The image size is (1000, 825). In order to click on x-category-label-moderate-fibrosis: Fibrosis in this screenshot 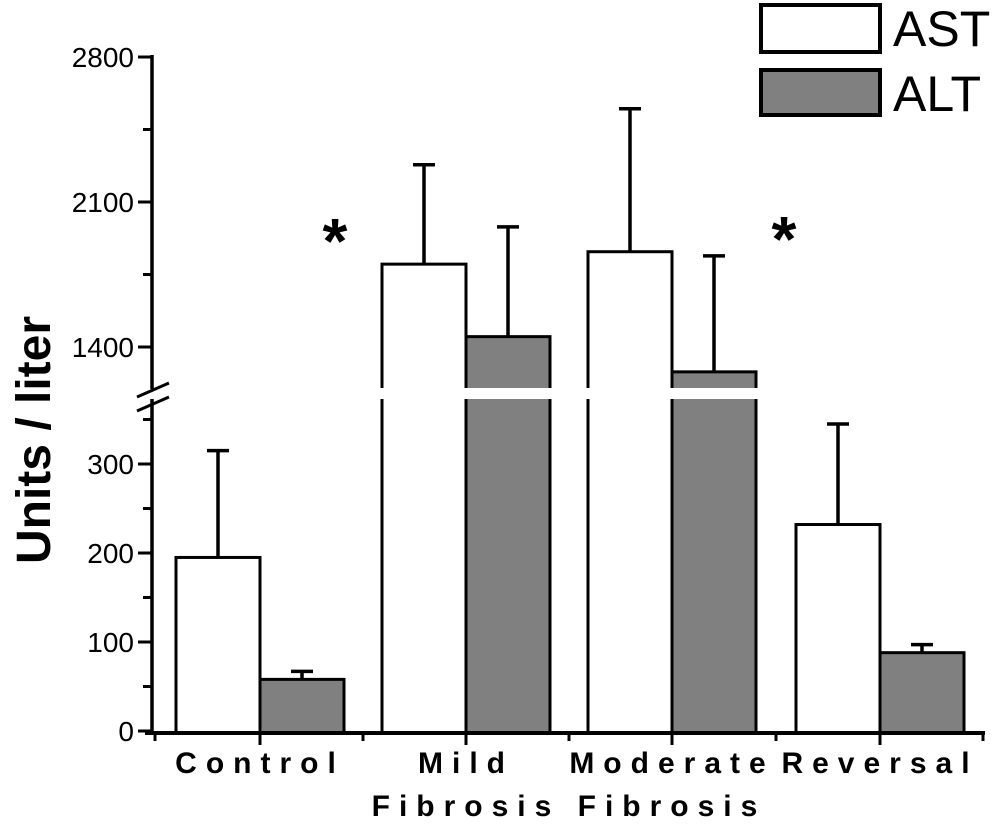, I will do `click(672, 806)`.